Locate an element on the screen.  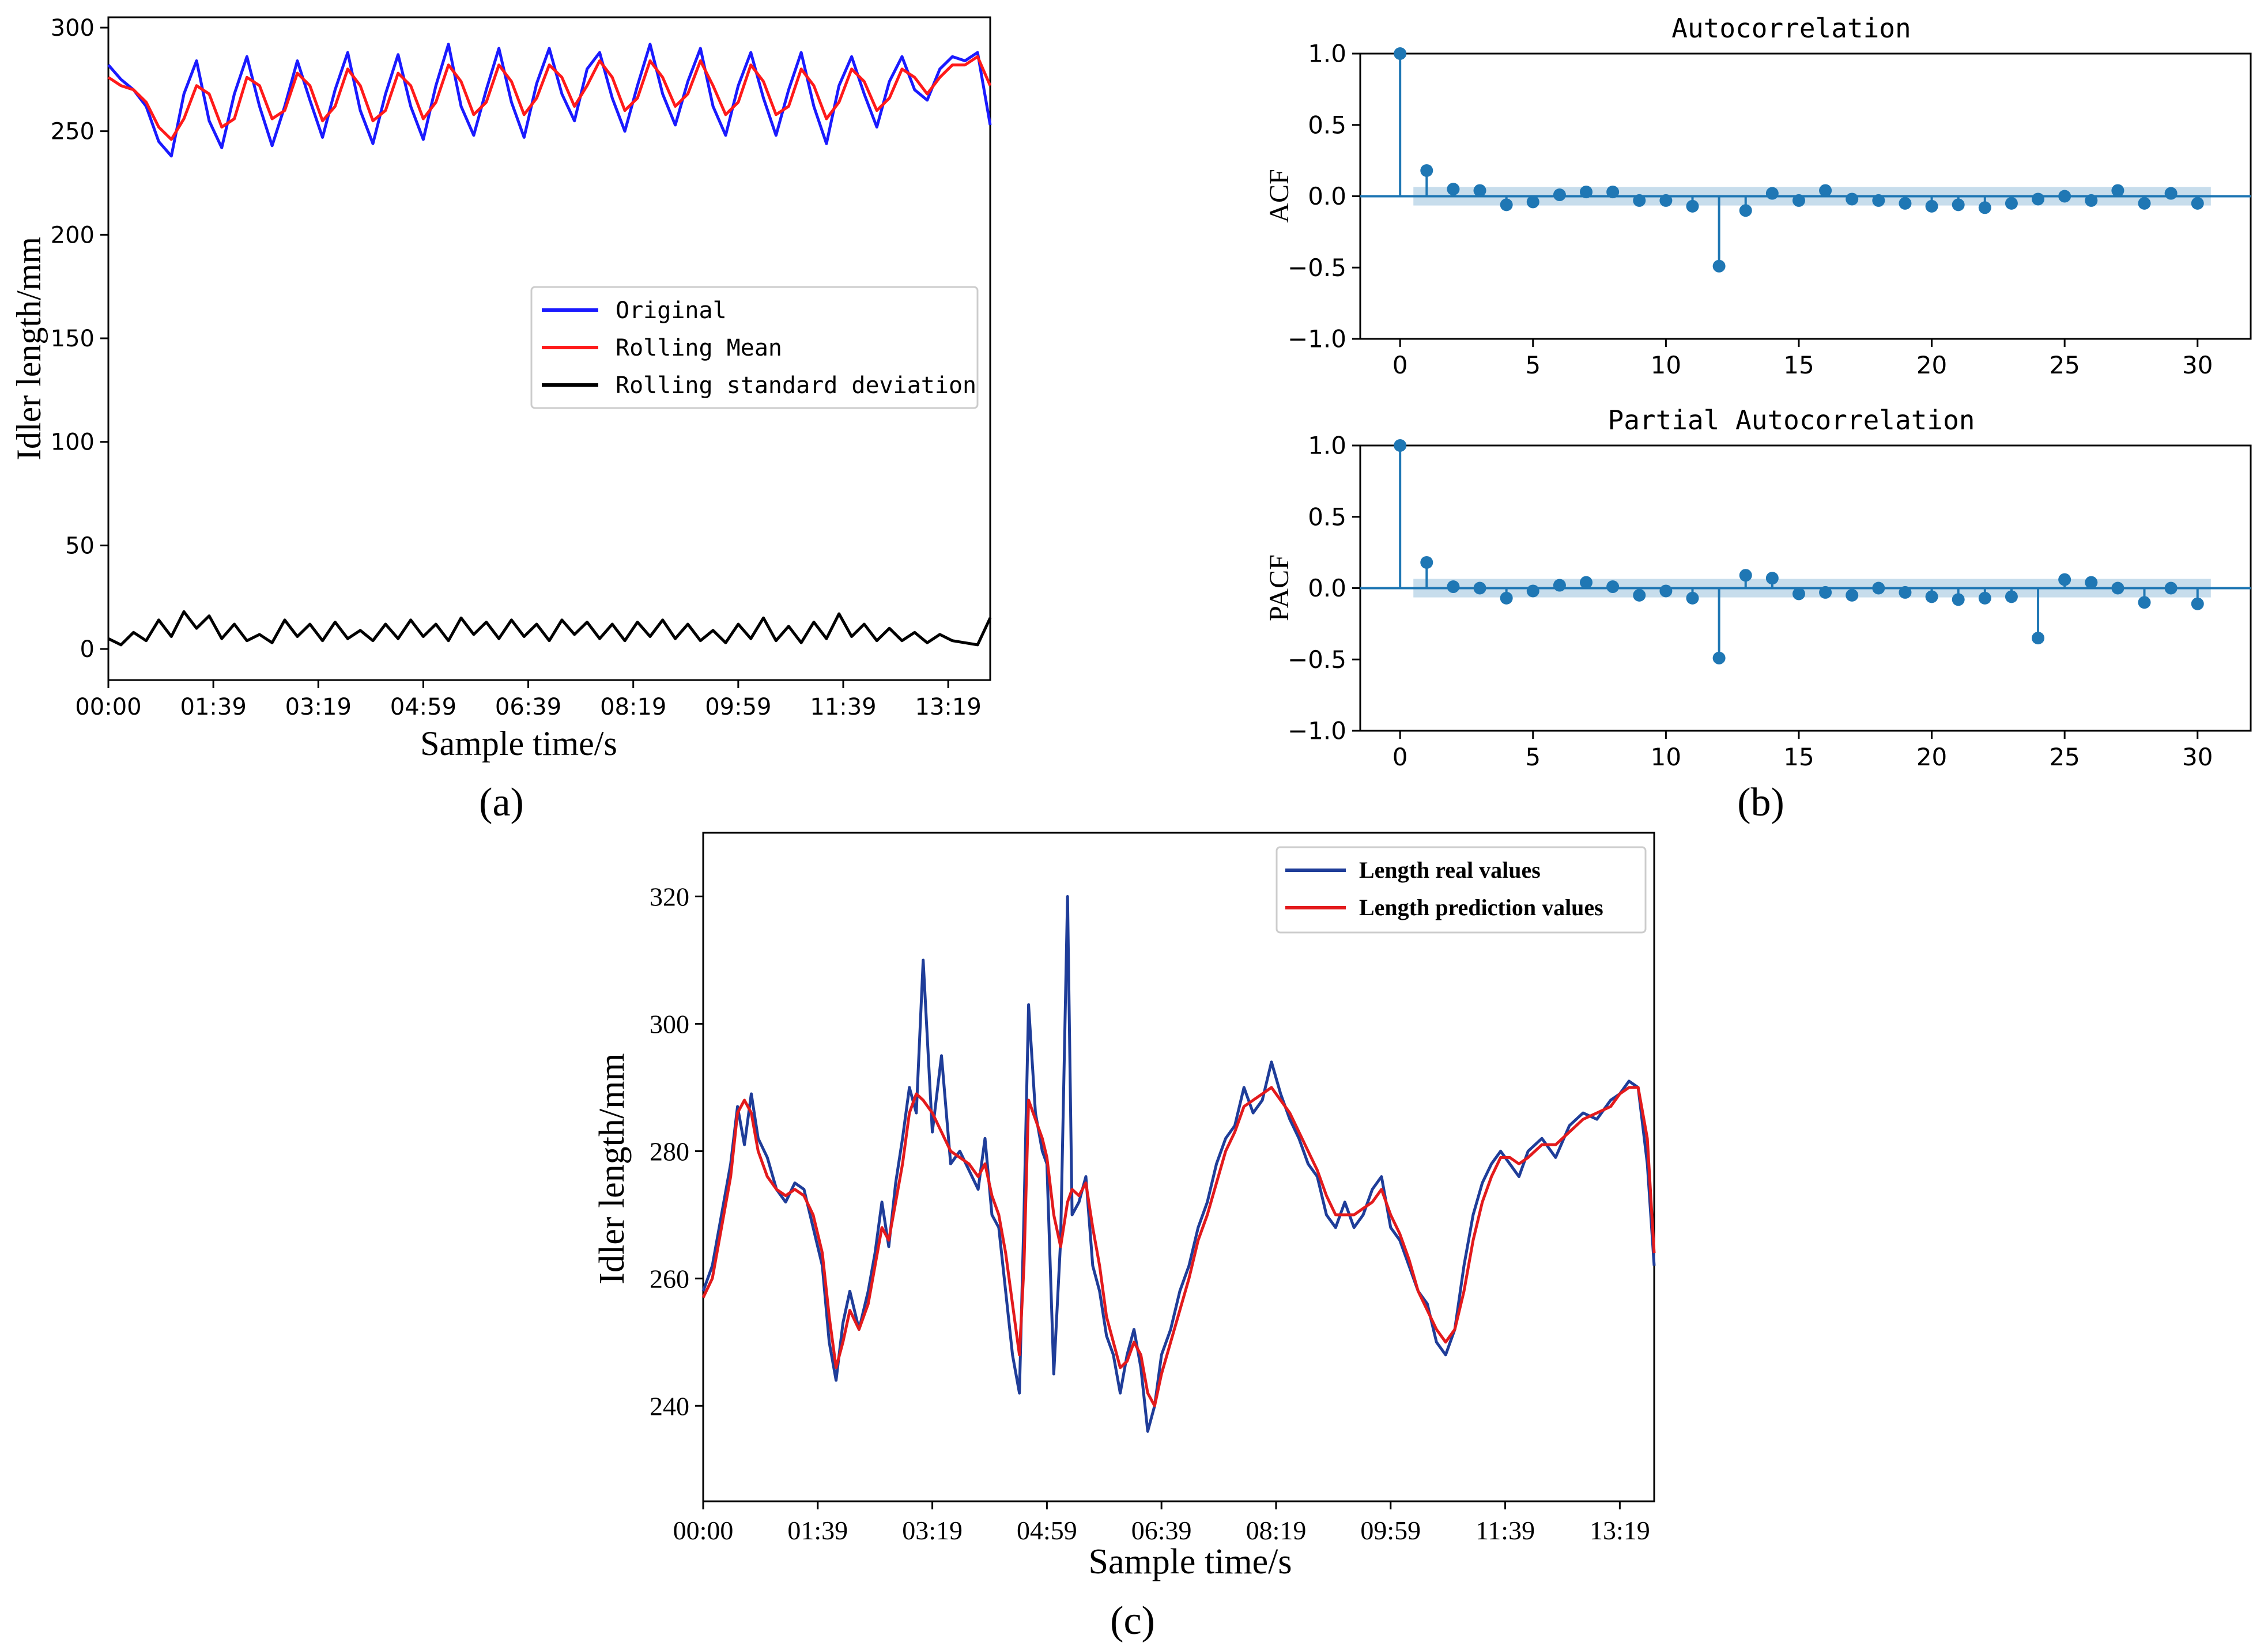
b1-xtick-label: 0 is located at coordinates (1400, 365).